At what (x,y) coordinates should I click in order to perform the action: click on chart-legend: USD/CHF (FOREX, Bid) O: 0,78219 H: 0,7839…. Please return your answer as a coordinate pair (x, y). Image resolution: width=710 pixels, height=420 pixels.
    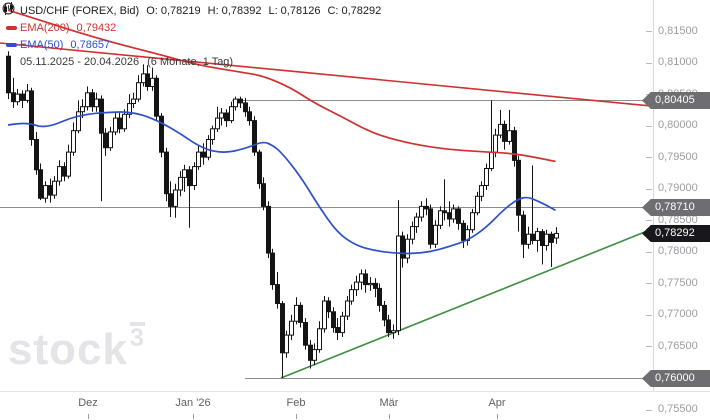
    Looking at the image, I should click on (191, 36).